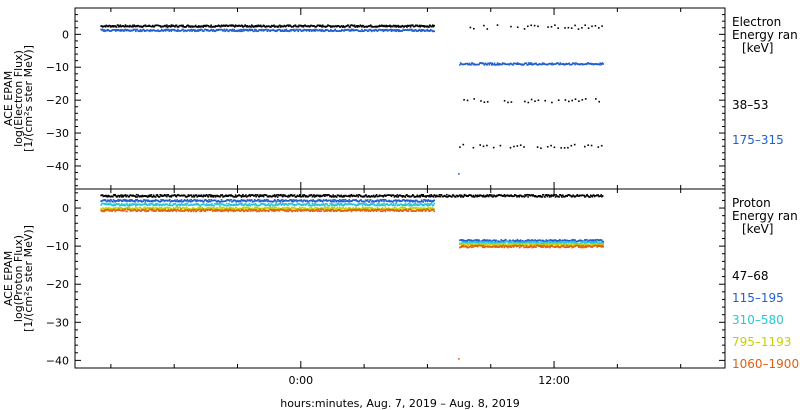  Describe the element at coordinates (8, 98) in the screenshot. I see `y-axis-label-line: ACE EPAM` at that location.